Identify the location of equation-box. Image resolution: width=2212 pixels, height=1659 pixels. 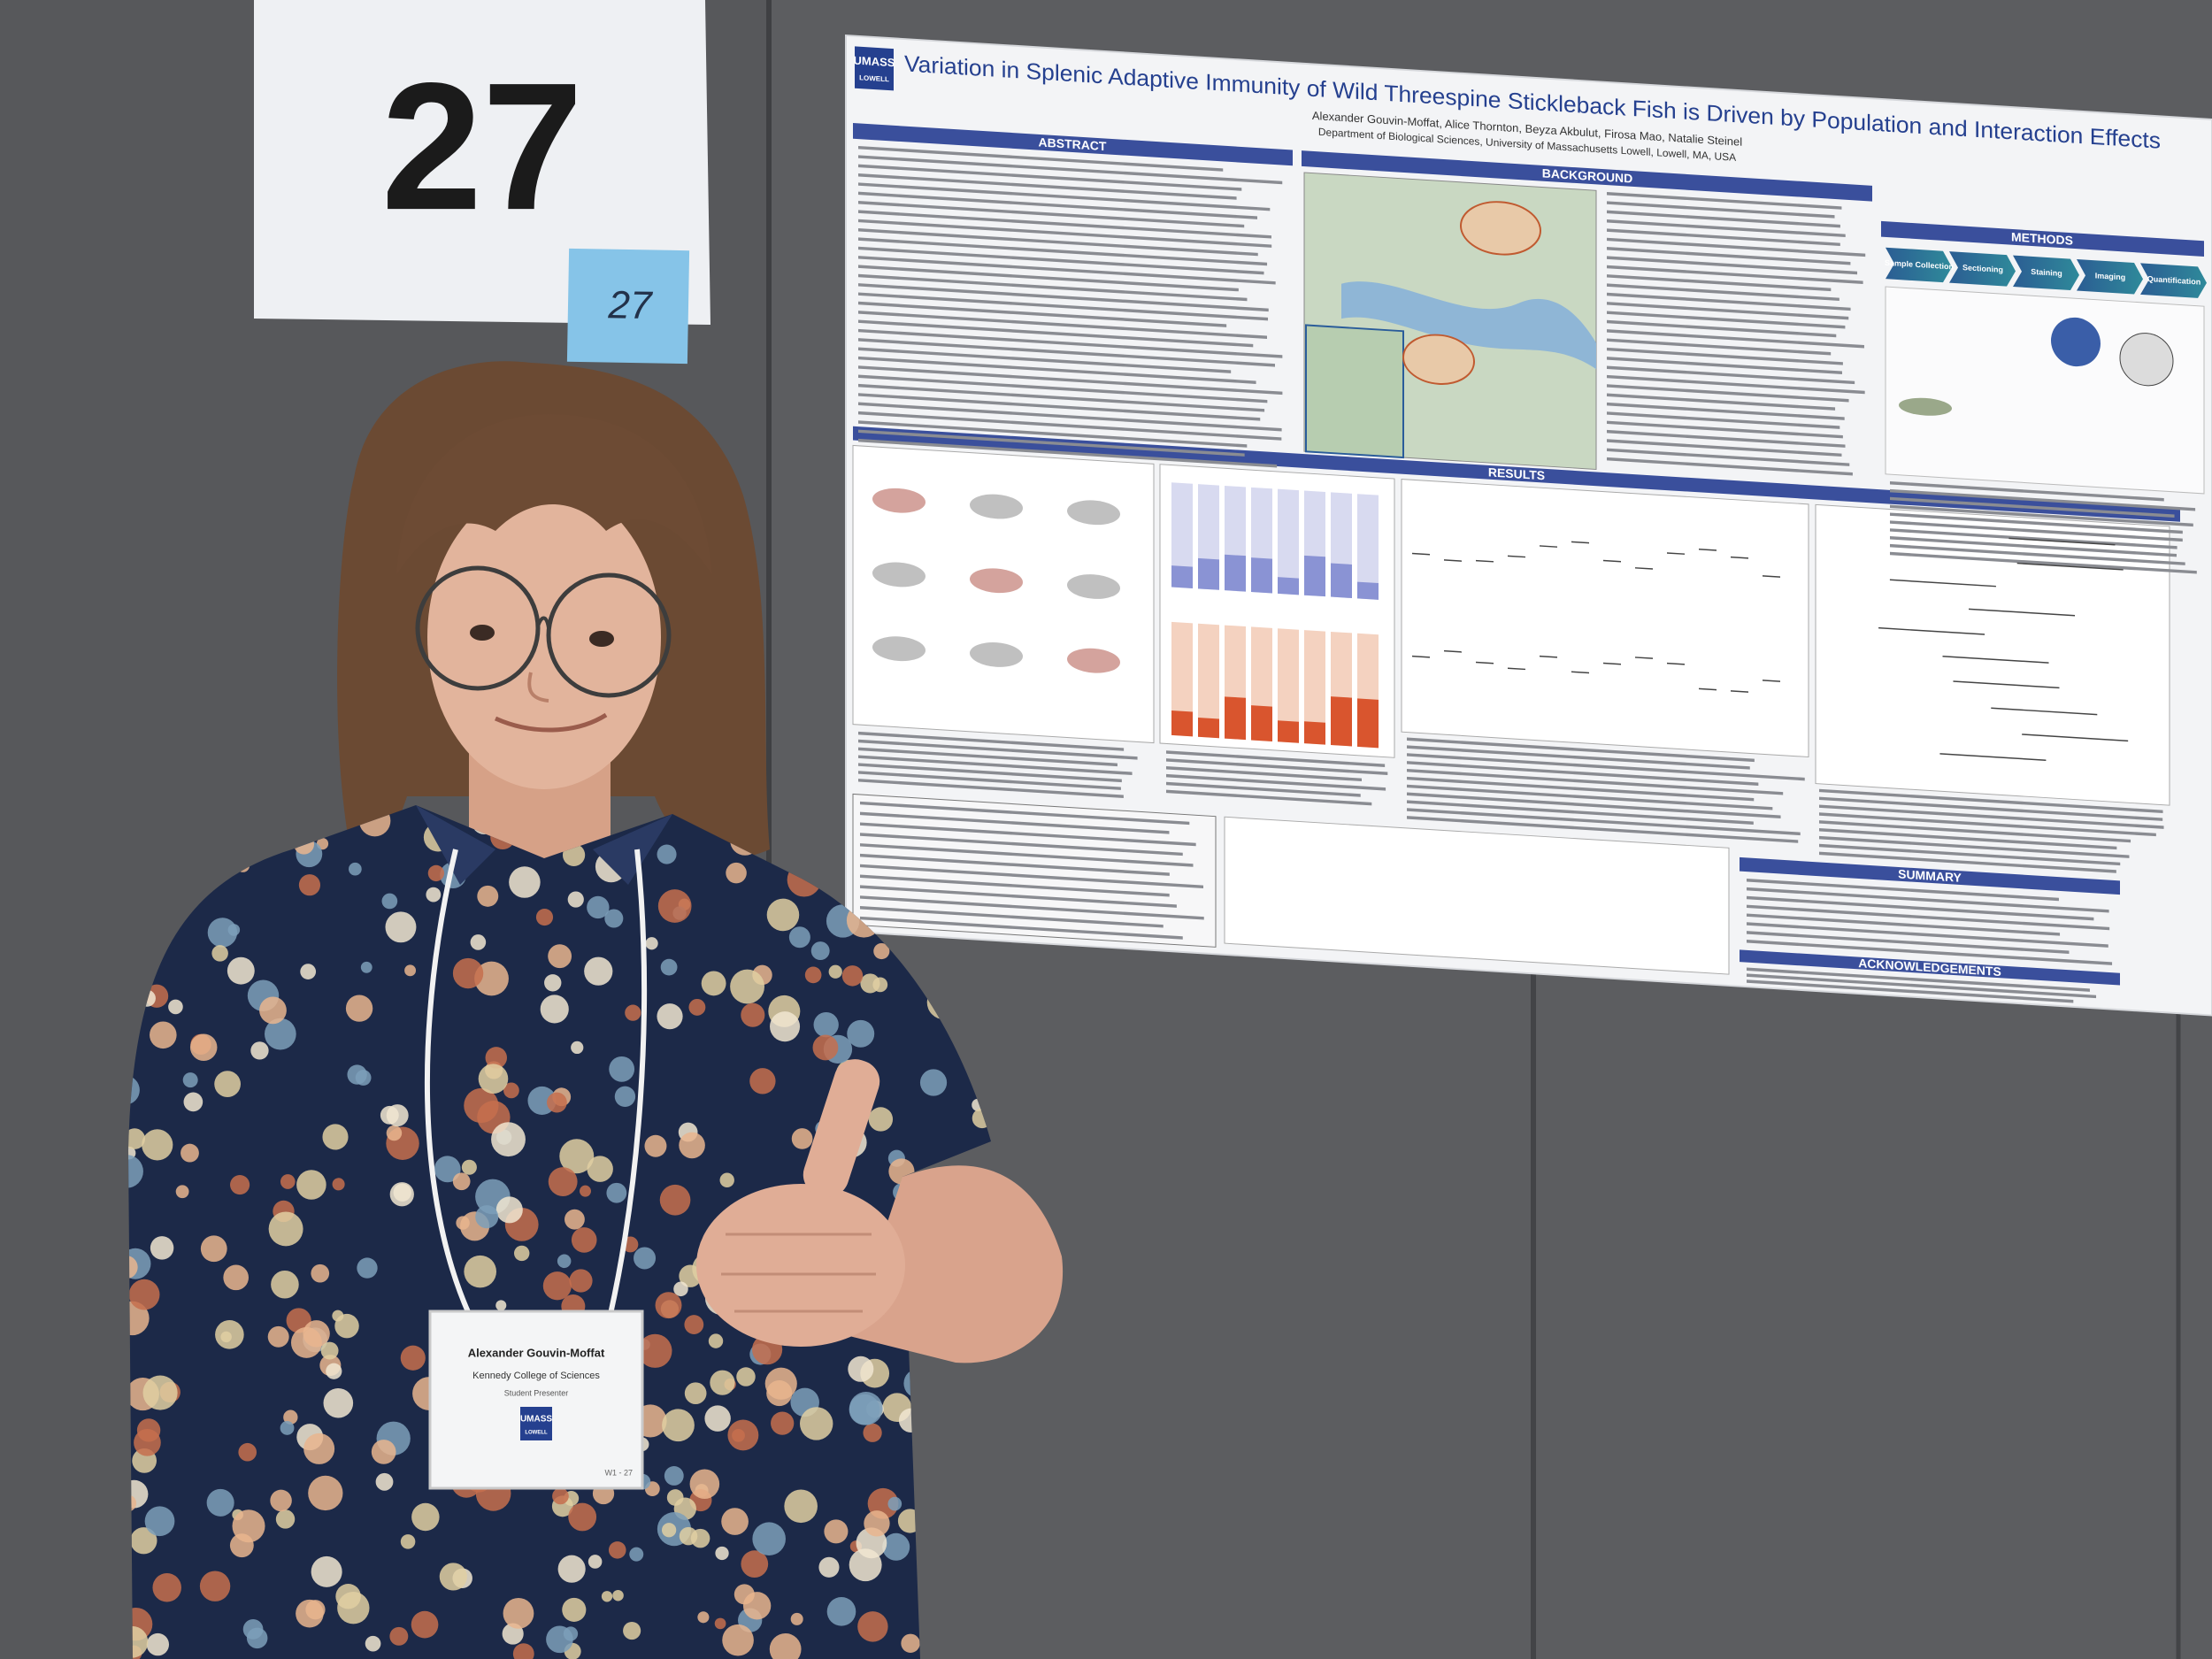
(1035, 871).